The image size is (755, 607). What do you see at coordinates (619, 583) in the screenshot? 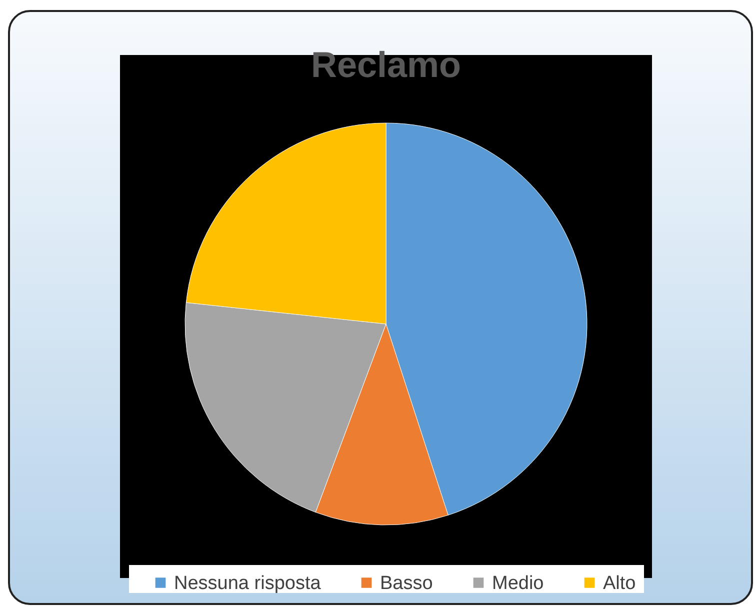
I see `legend-label: Alto` at bounding box center [619, 583].